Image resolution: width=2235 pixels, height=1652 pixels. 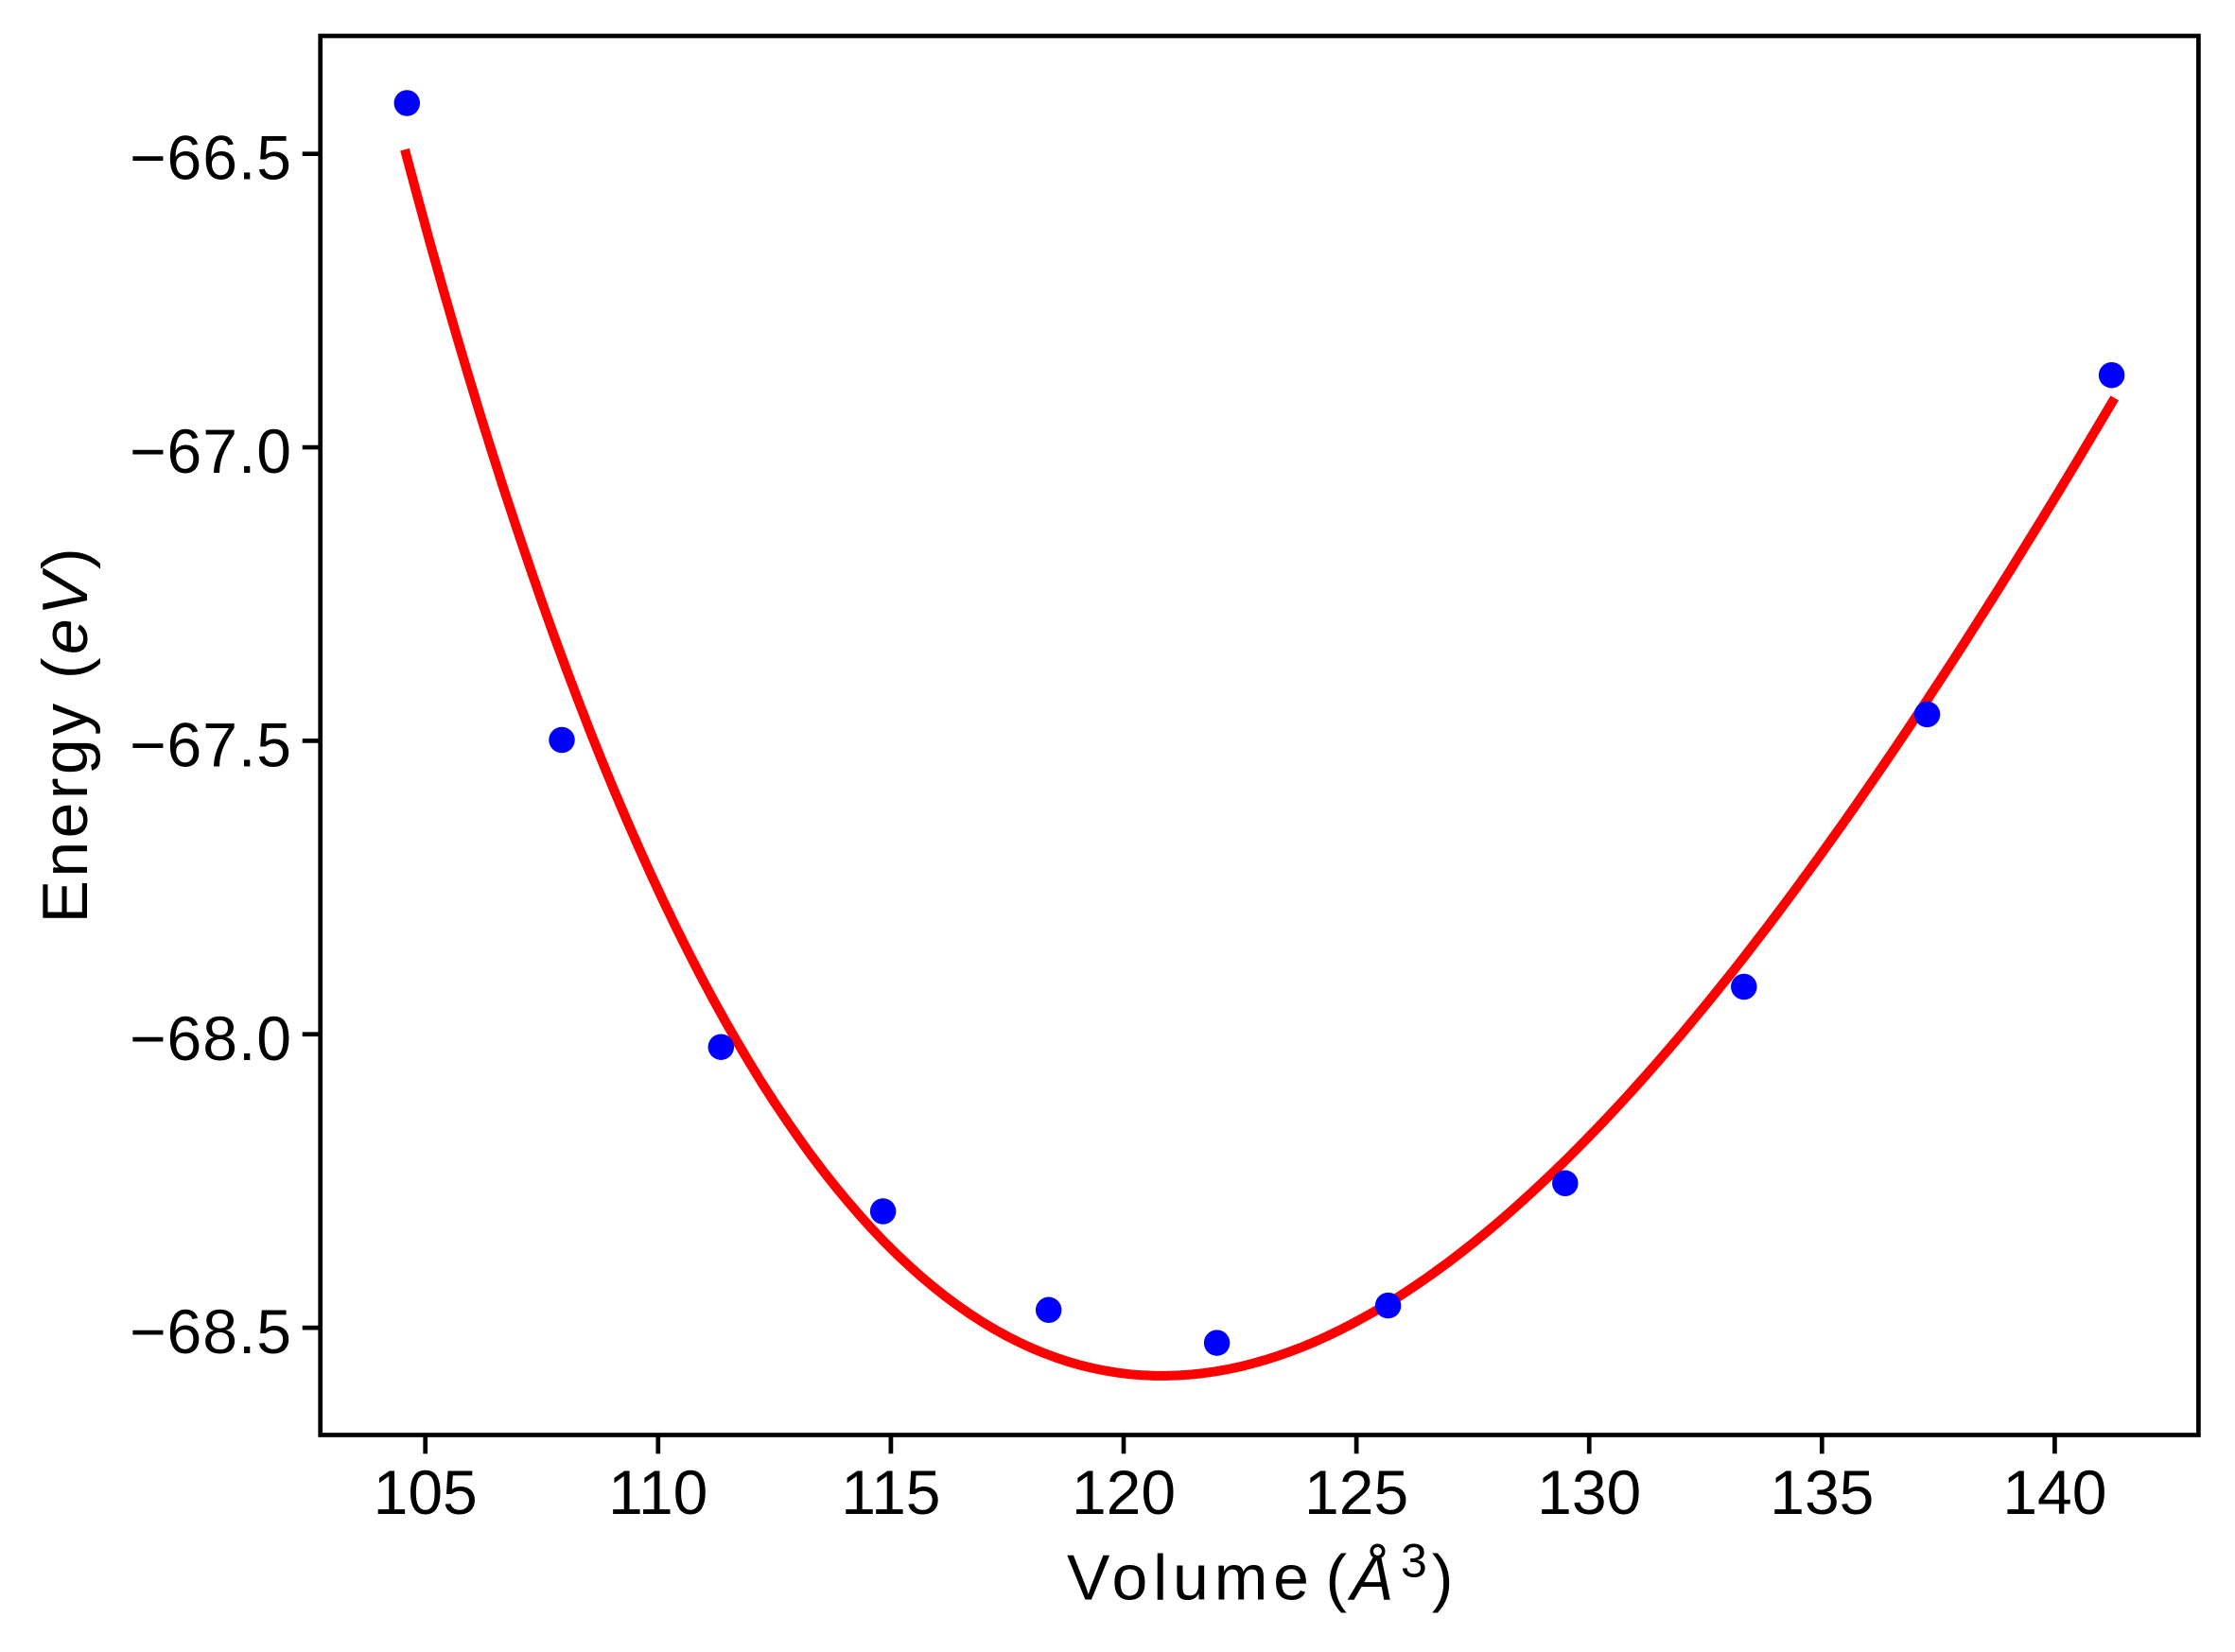 What do you see at coordinates (210, 1038) in the screenshot?
I see `svg-text: −68.0` at bounding box center [210, 1038].